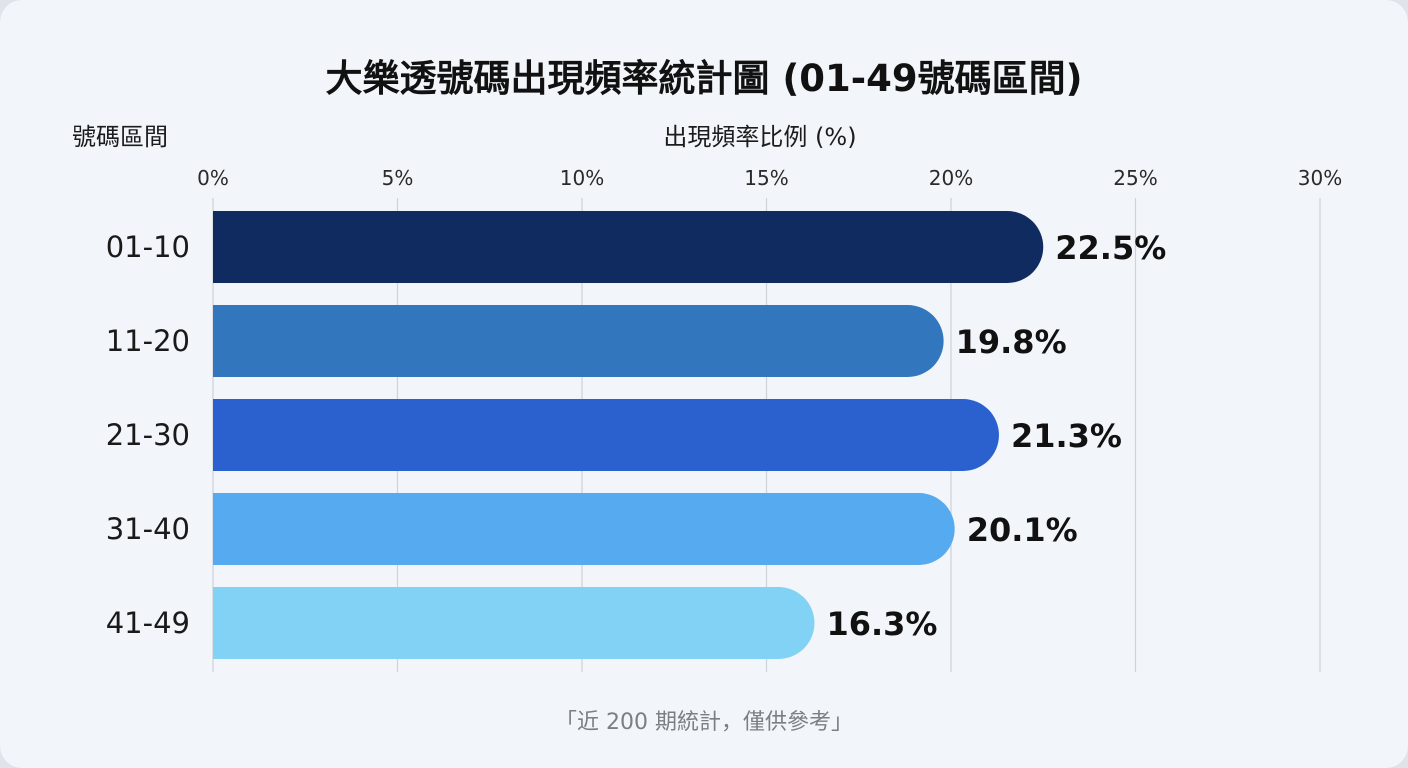  I want to click on value-labels: 22.5% 19.8% 21.3% 20.1% 16.3%, so click(996, 436).